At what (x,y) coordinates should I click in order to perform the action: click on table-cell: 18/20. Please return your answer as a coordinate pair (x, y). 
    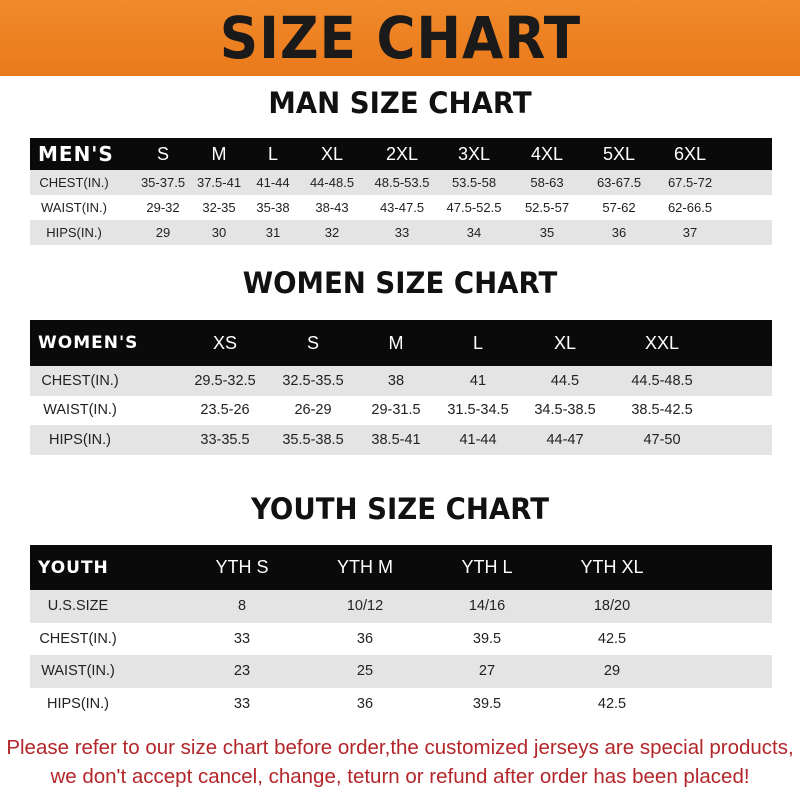
    Looking at the image, I should click on (612, 606).